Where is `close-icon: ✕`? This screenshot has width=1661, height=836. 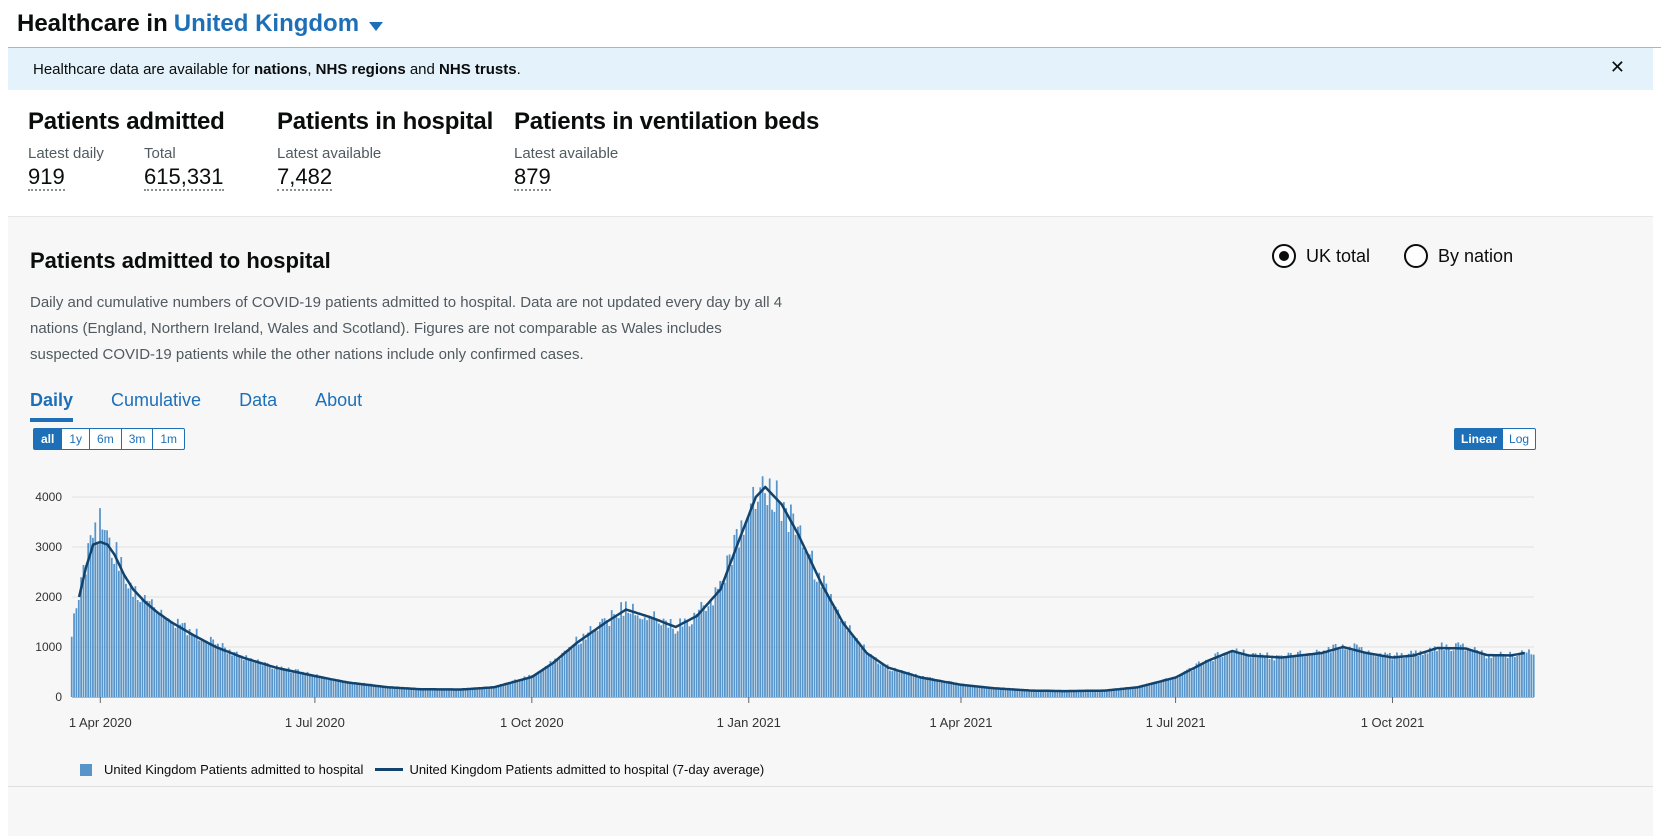
close-icon: ✕ is located at coordinates (1617, 67).